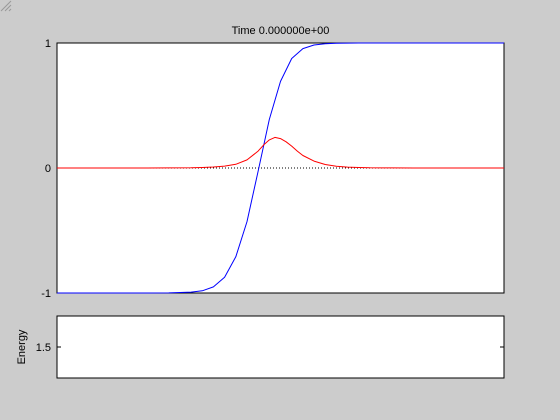 This screenshot has width=560, height=420. I want to click on energy-y-tick-label: 1.5, so click(43, 348).